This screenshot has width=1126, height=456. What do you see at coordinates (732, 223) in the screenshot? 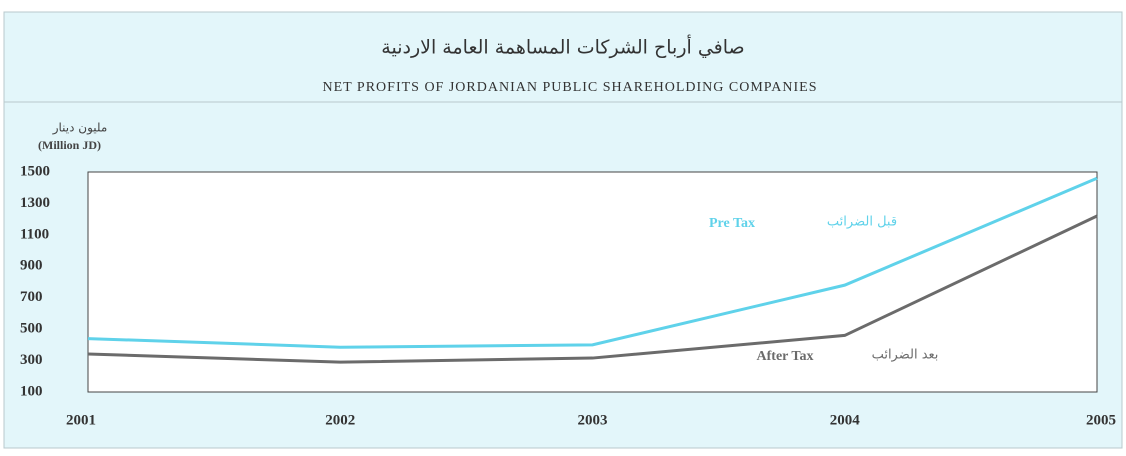
I see `series-label: Pre Tax` at bounding box center [732, 223].